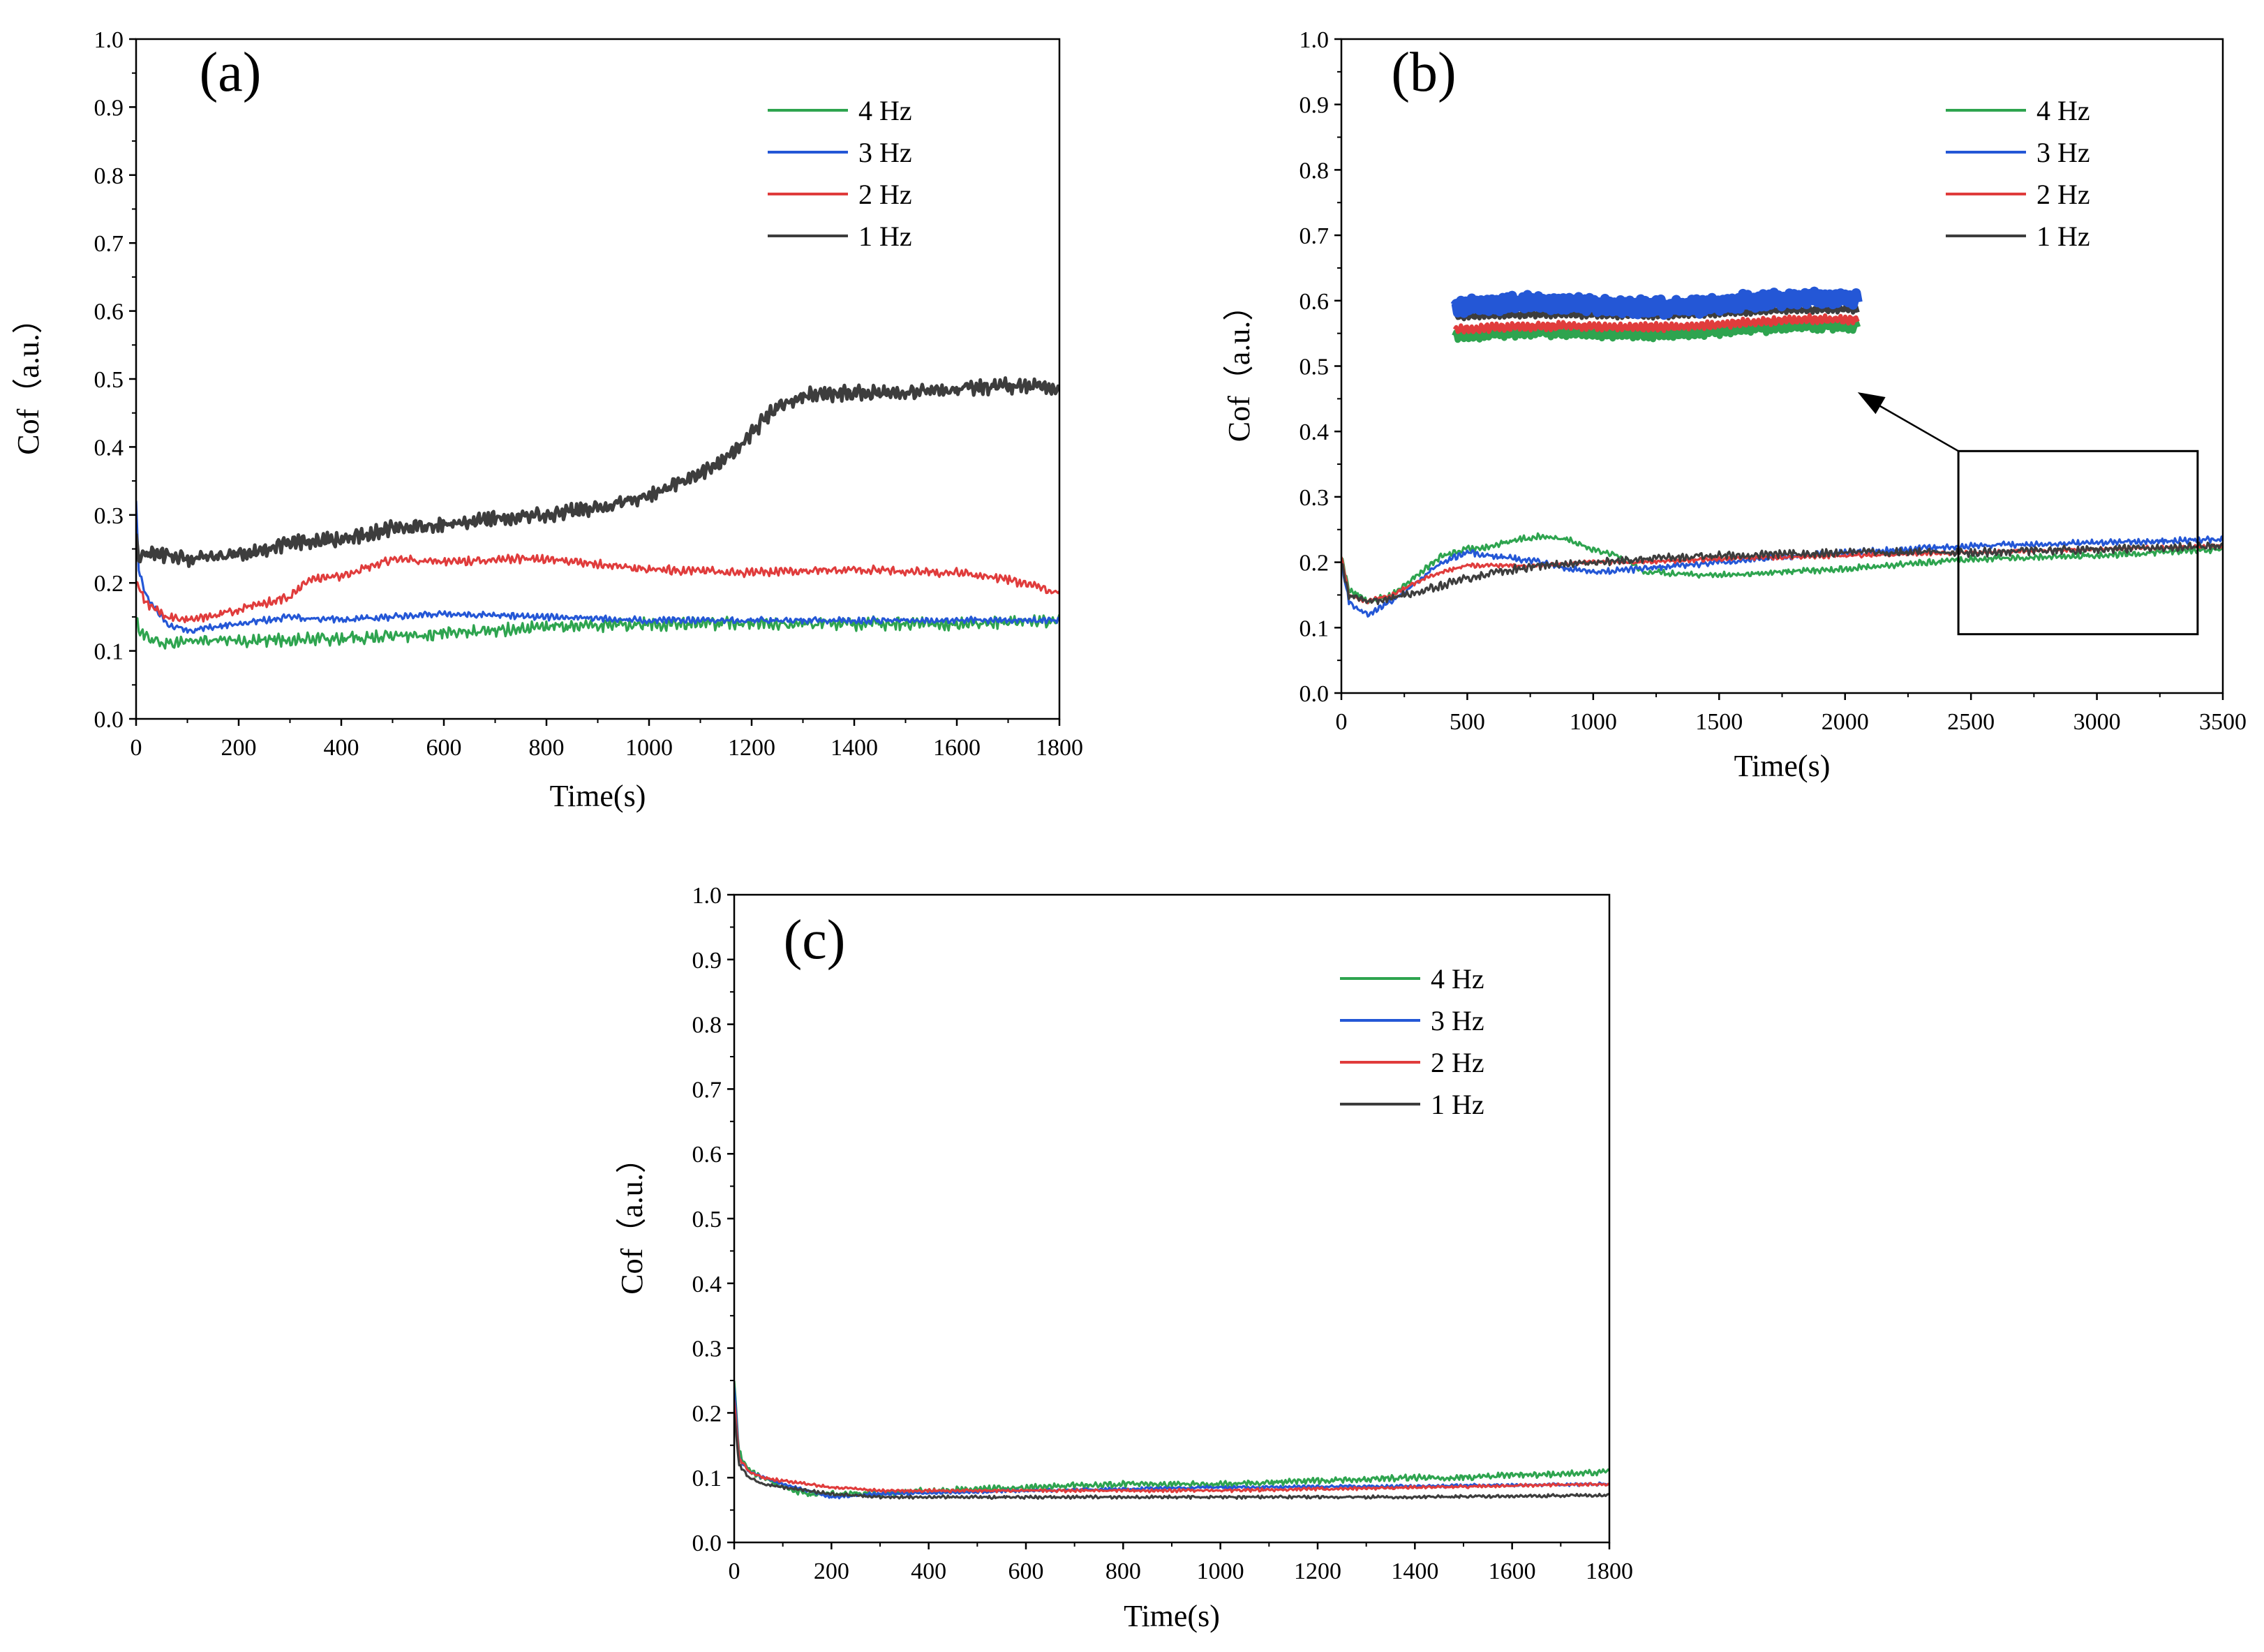 The width and height of the screenshot is (2264, 1652). What do you see at coordinates (2223, 722) in the screenshot?
I see `x-tick-label: 3500` at bounding box center [2223, 722].